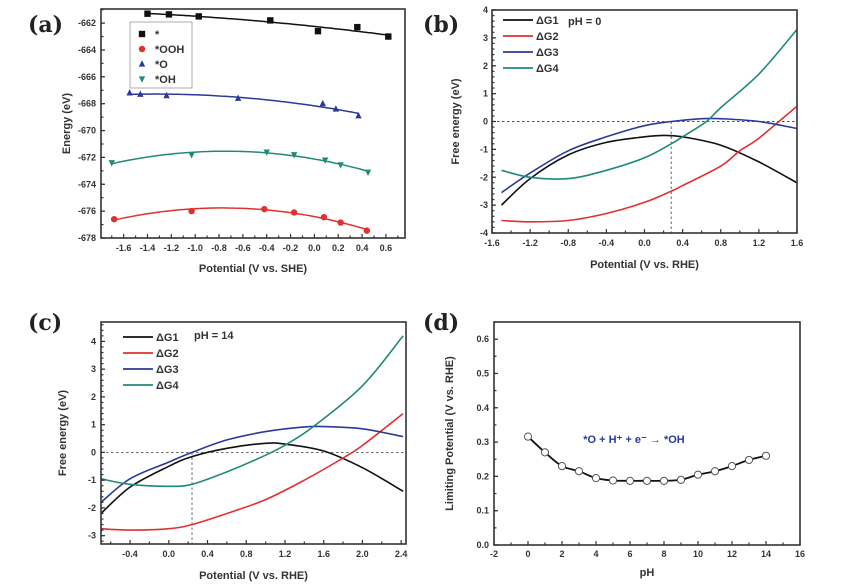  What do you see at coordinates (67, 123) in the screenshot?
I see `y-axis-title: Energy (eV)` at bounding box center [67, 123].